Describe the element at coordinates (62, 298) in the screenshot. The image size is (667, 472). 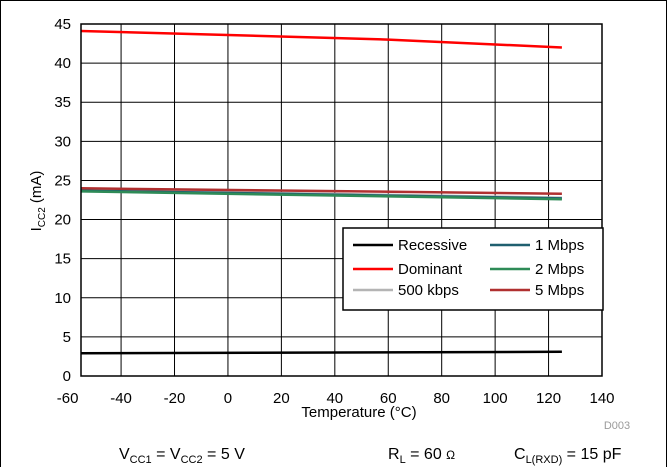
I see `y-tick-label: 10` at that location.